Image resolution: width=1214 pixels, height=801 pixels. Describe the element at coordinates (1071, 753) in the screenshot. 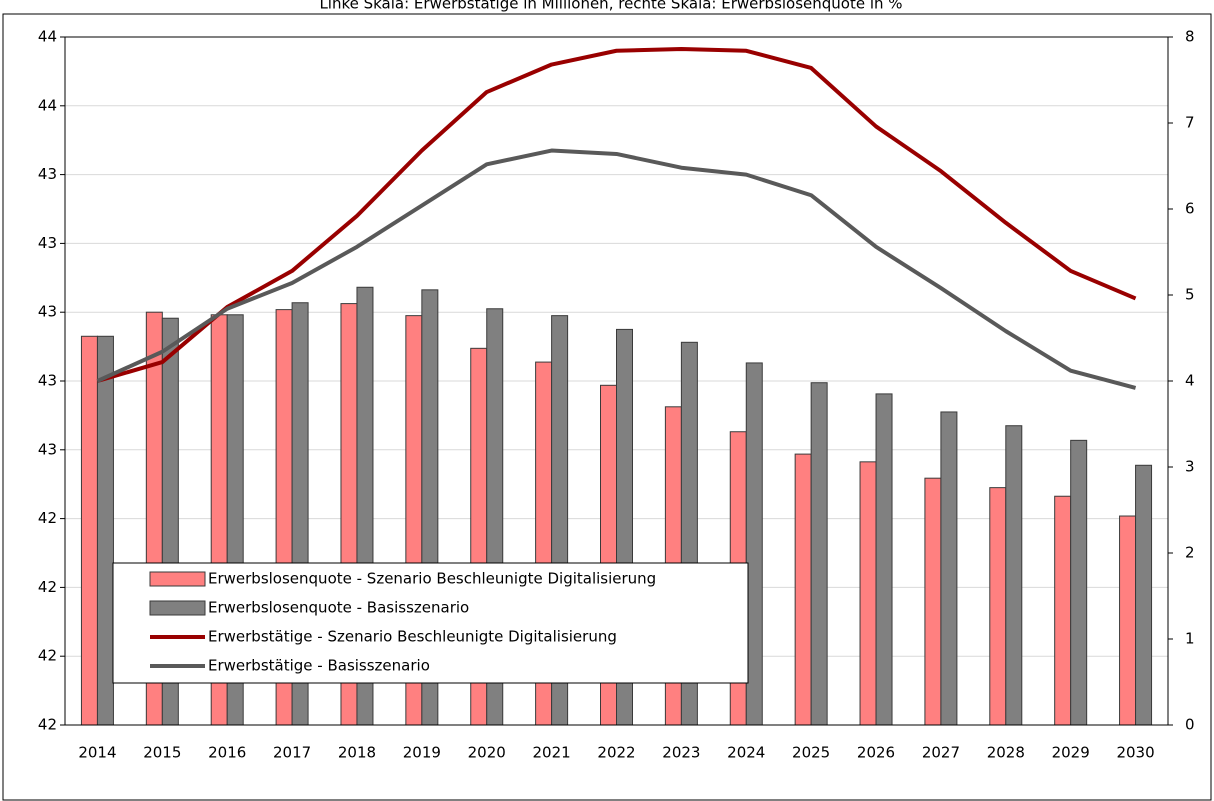

I see `x-tick-label: 2029` at that location.